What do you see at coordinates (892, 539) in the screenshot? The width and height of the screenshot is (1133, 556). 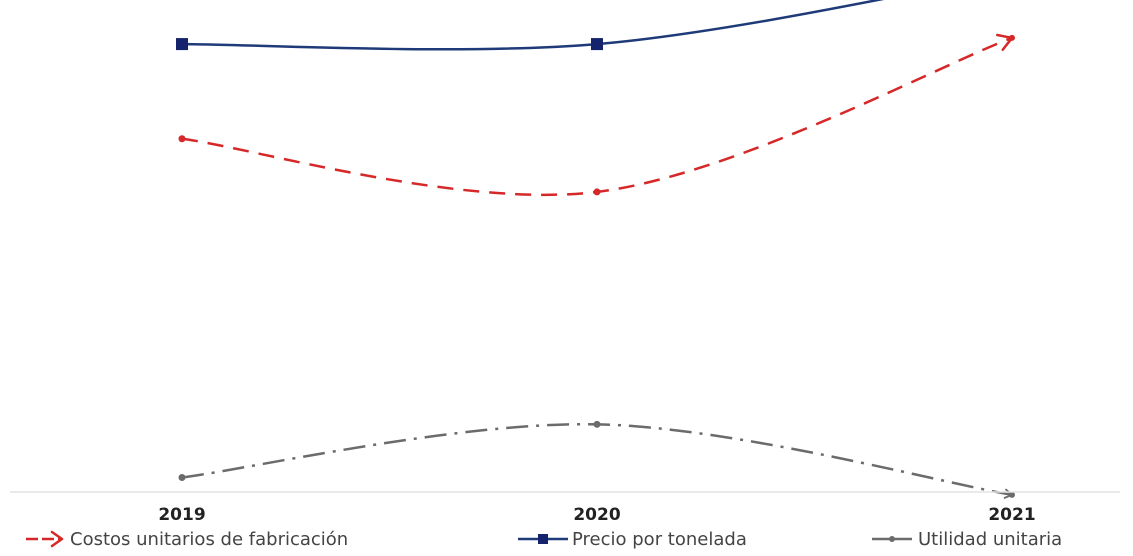 I see `legend-marker-utilidad-unitaria` at bounding box center [892, 539].